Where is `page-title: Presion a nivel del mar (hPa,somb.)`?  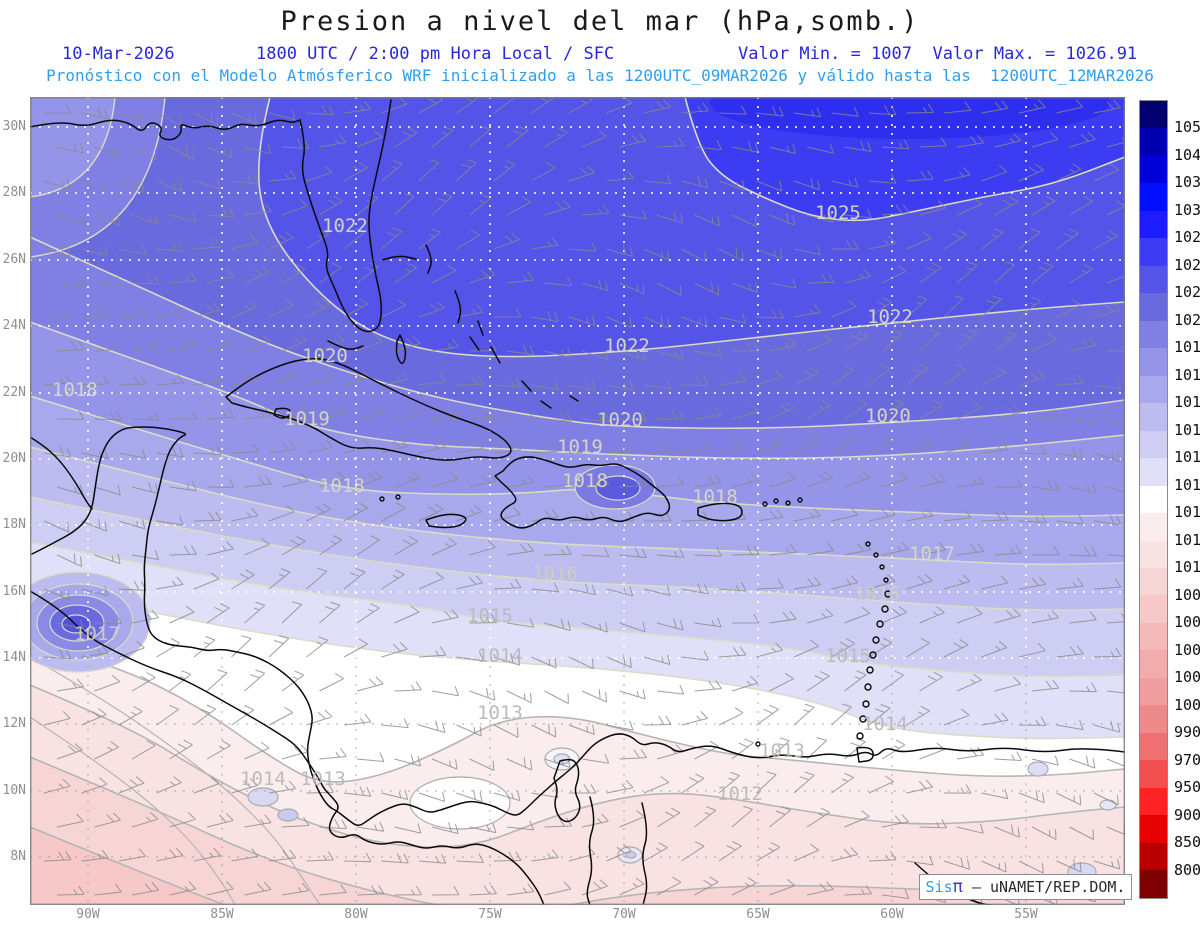 page-title: Presion a nivel del mar (hPa,somb.) is located at coordinates (600, 21).